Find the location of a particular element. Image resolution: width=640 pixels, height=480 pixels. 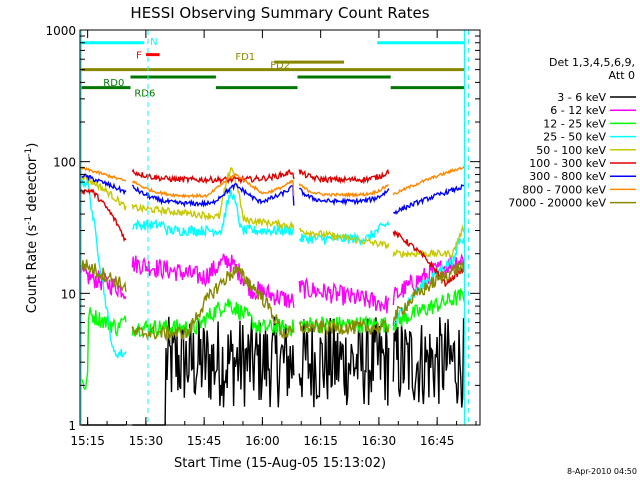

legend-label-1: 6 - 12 keV is located at coordinates (578, 110).